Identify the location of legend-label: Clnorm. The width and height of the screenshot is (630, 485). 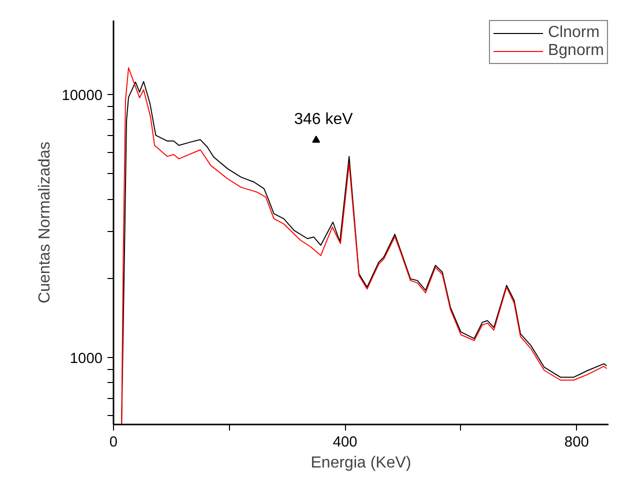
(574, 33).